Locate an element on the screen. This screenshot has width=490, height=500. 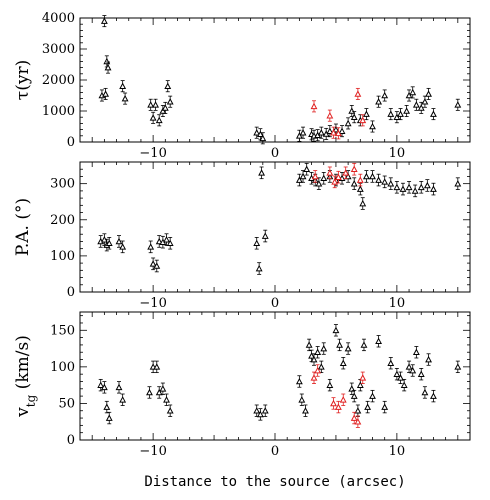
y-tick-label: 50 is located at coordinates (66, 403).